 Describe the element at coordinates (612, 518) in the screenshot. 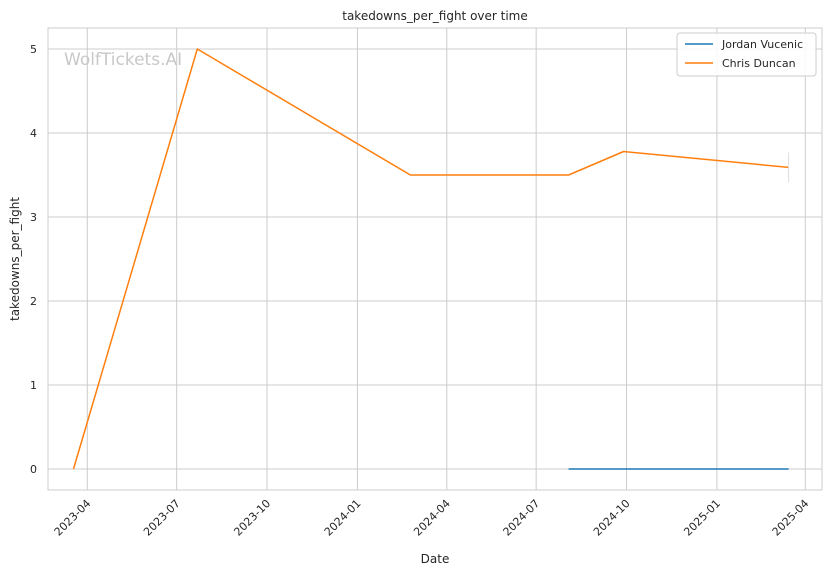

I see `x-tick-label: 2024-10` at that location.